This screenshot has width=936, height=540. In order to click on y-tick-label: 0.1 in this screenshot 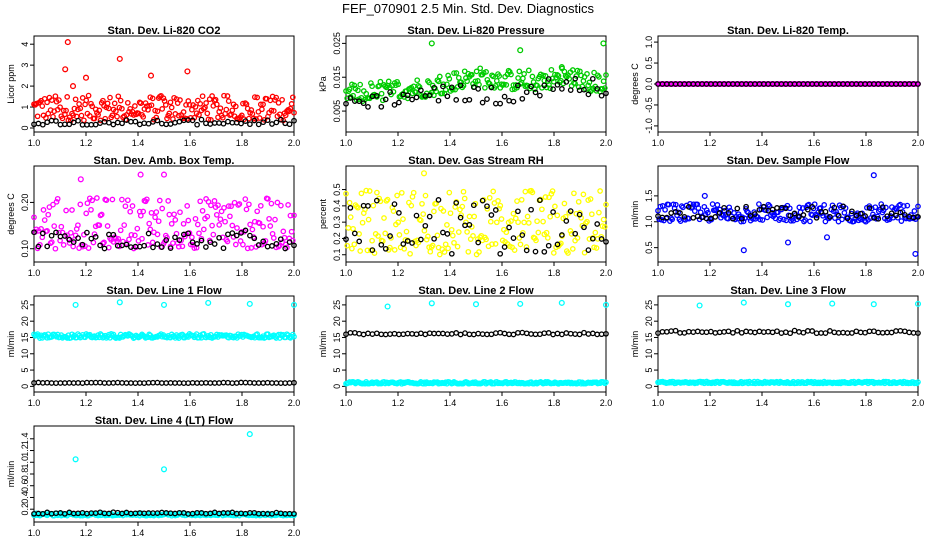, I will do `click(337, 254)`.